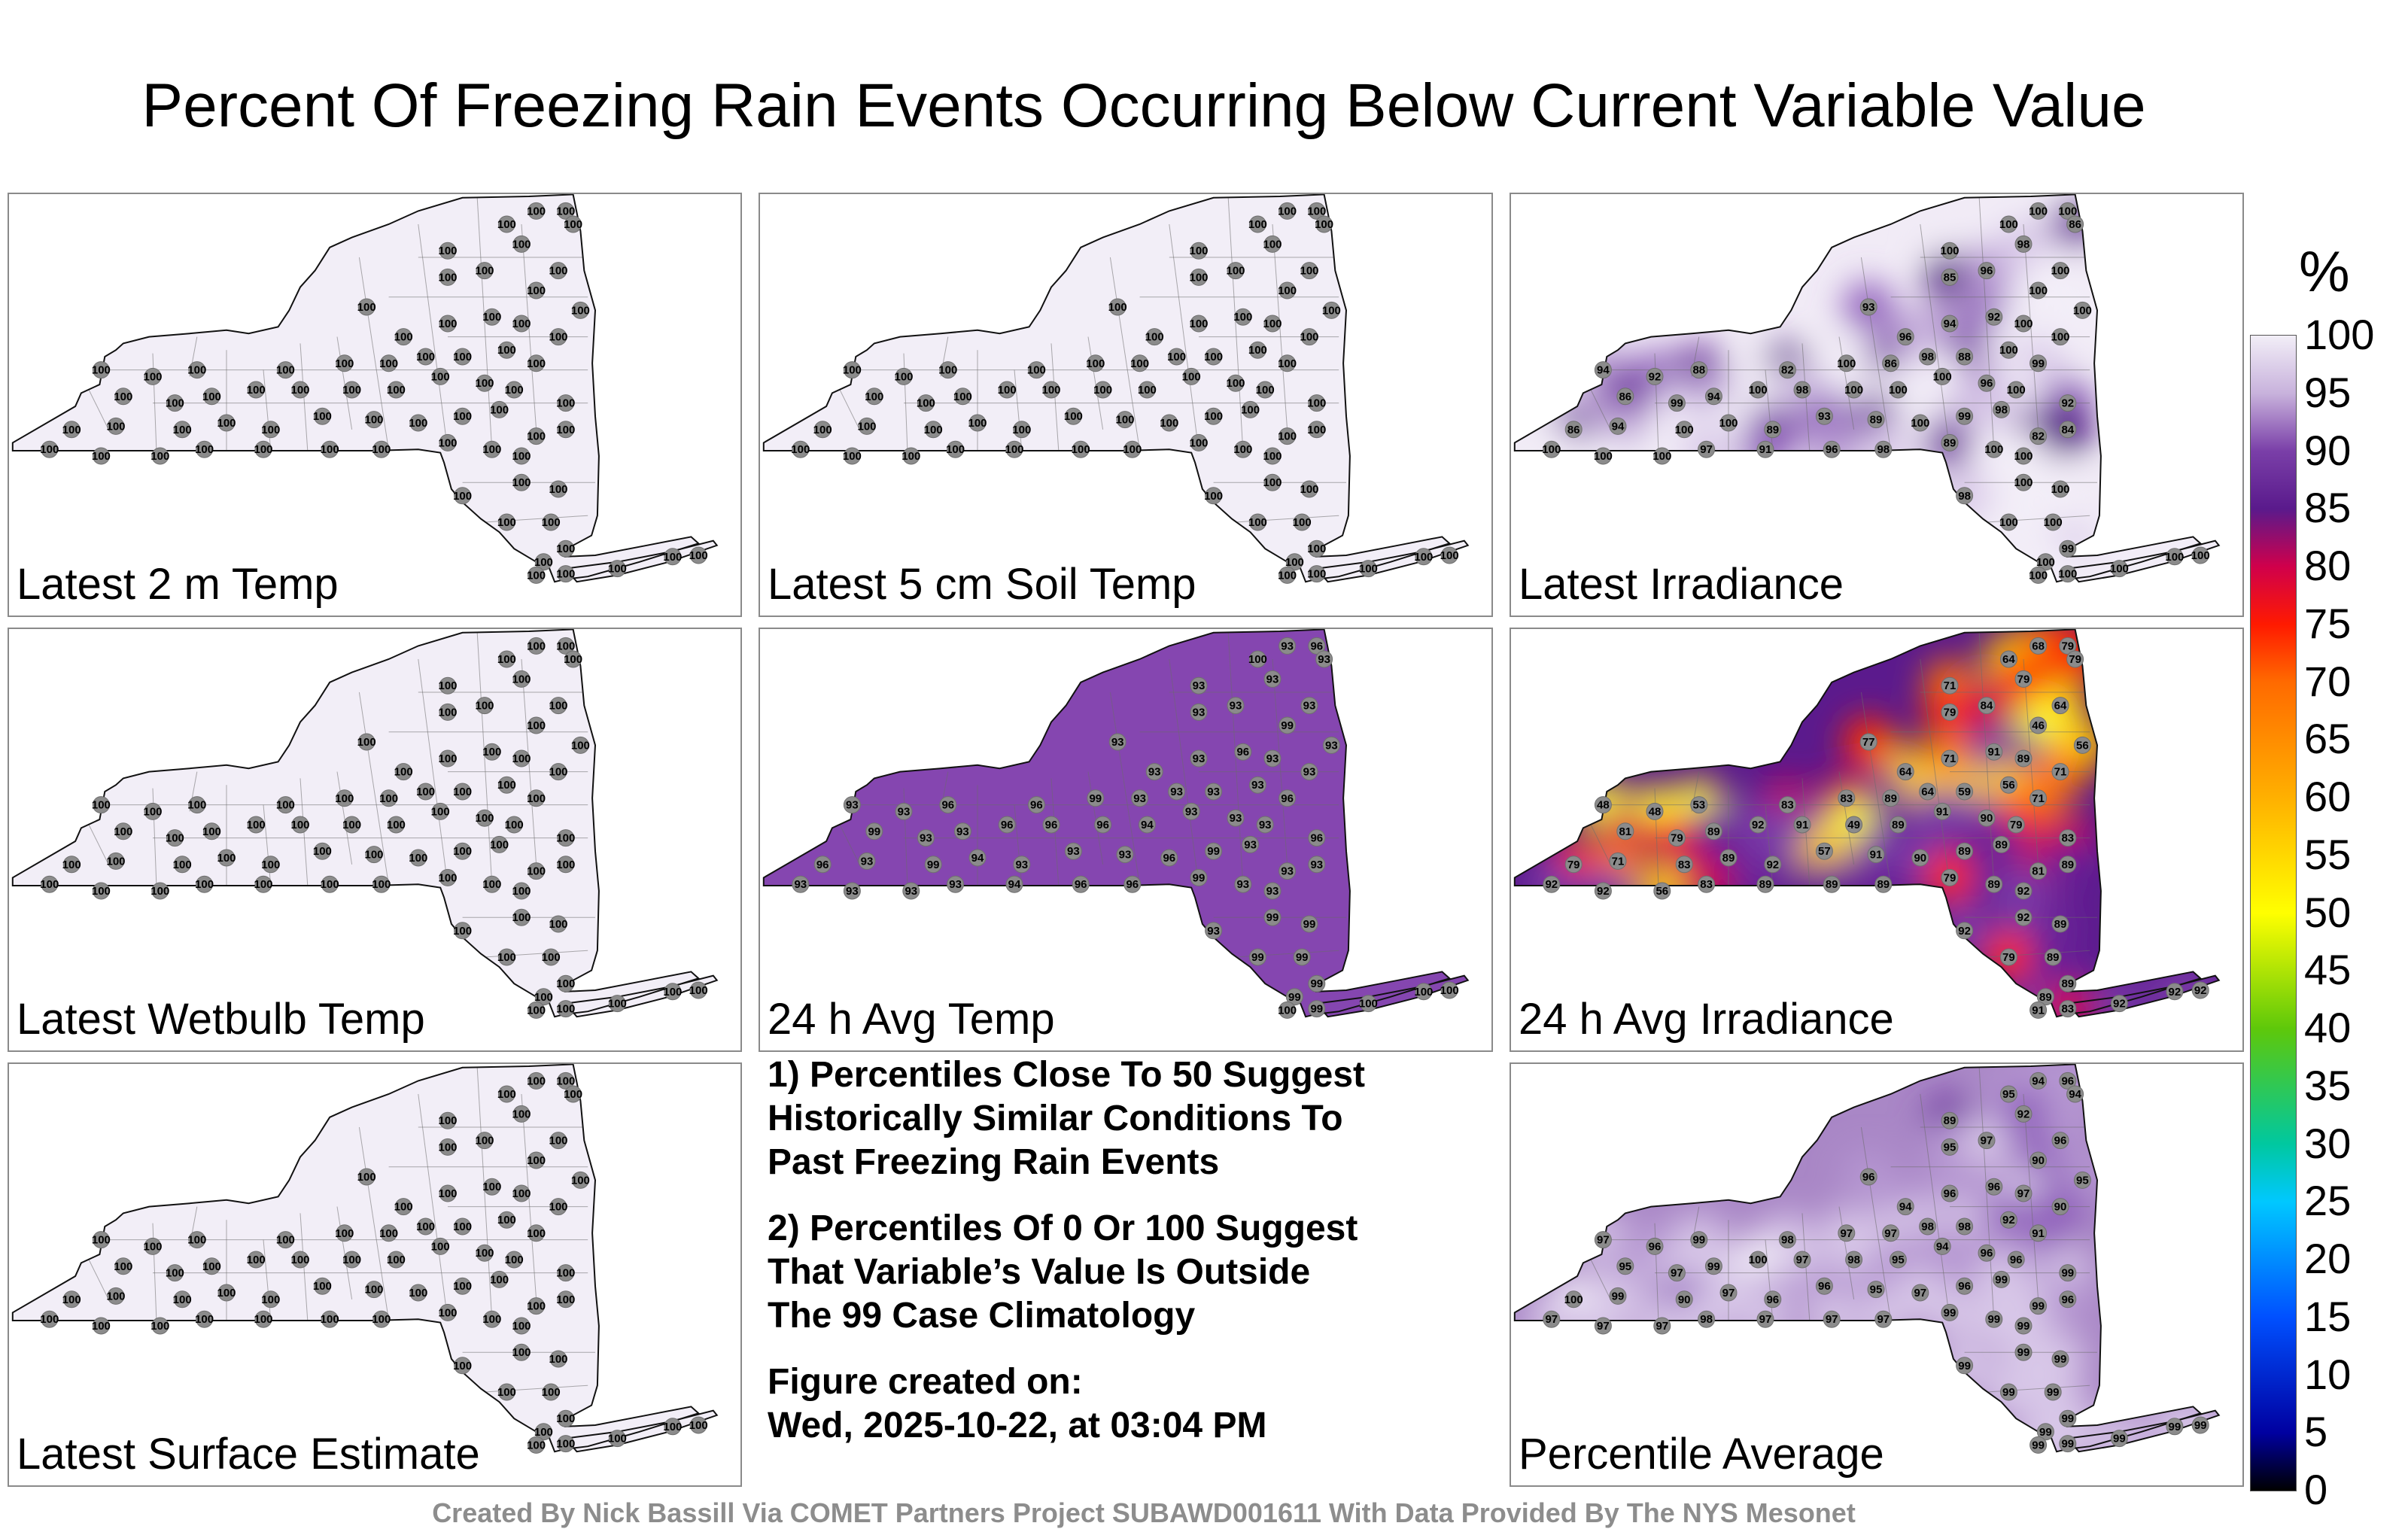  I want to click on state-outline, so click(356, 388).